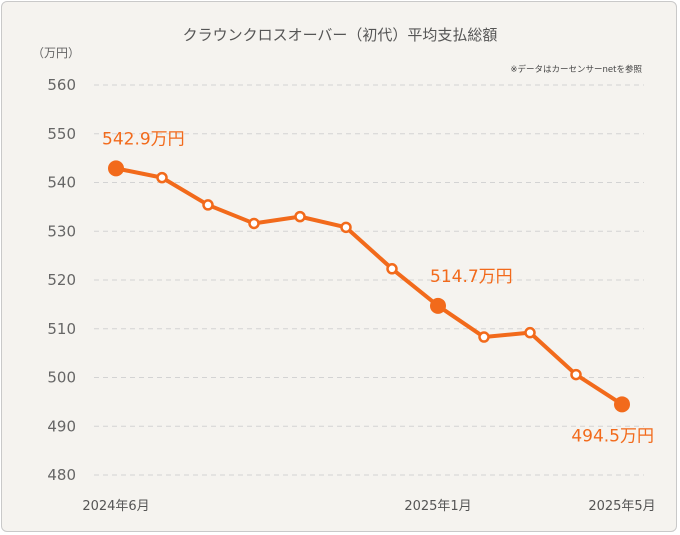 The height and width of the screenshot is (535, 680). Describe the element at coordinates (56, 53) in the screenshot. I see `y-axis-unit: （万円）` at that location.